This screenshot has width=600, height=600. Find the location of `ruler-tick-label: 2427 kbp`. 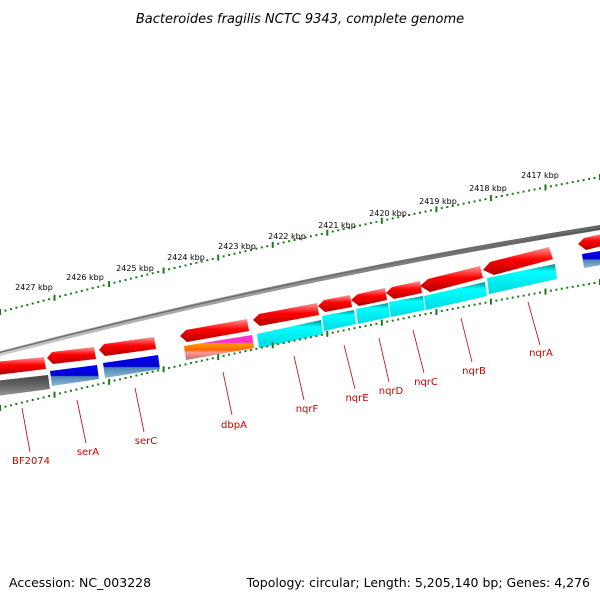

ruler-tick-label: 2427 kbp is located at coordinates (34, 287).